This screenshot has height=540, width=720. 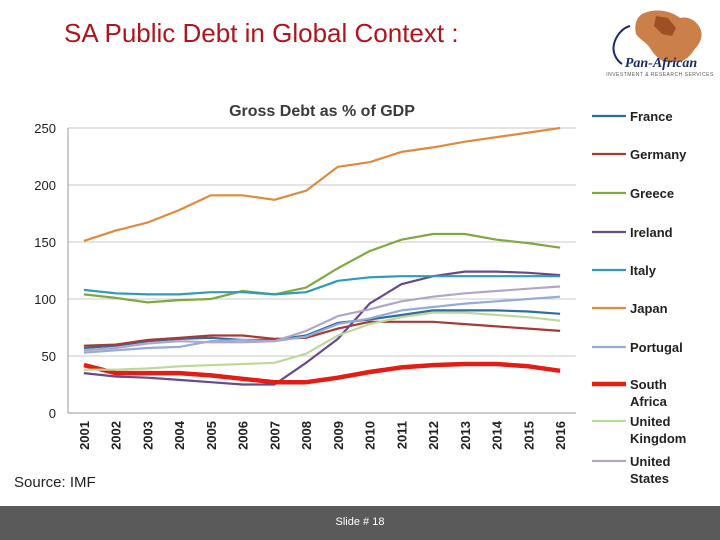 I want to click on legend-label: Italy, so click(x=643, y=270).